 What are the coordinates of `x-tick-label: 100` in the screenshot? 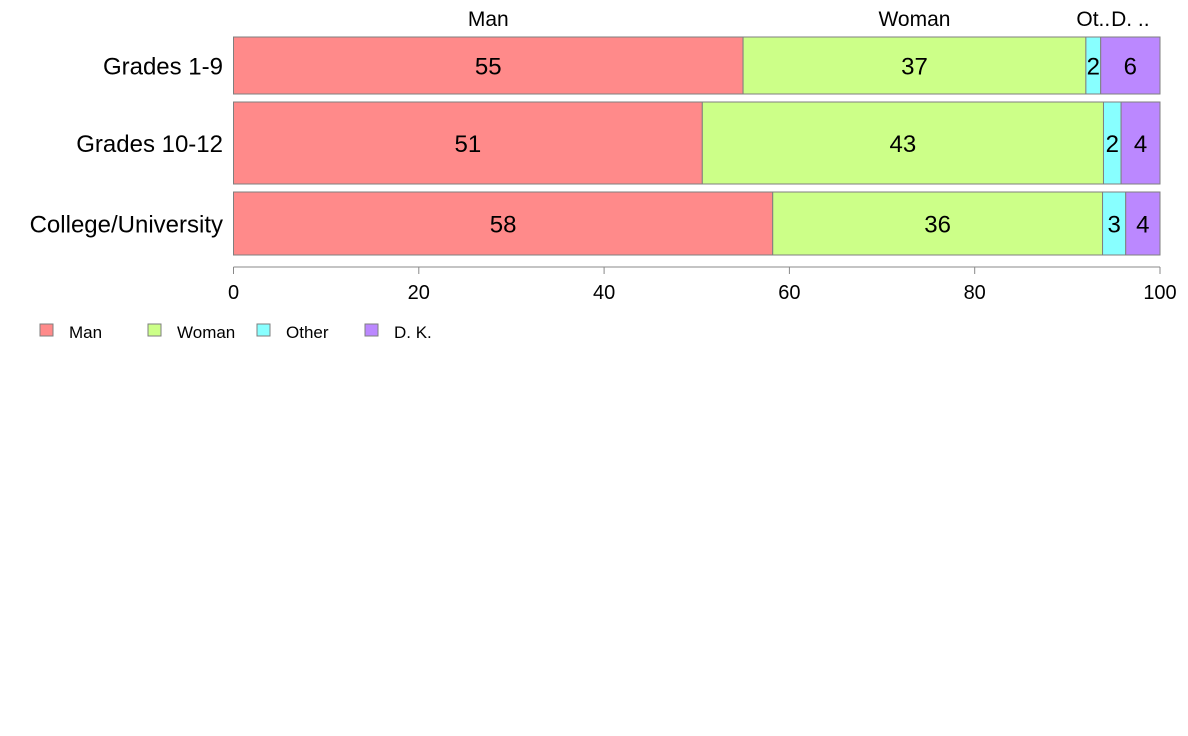 It's located at (1159, 293).